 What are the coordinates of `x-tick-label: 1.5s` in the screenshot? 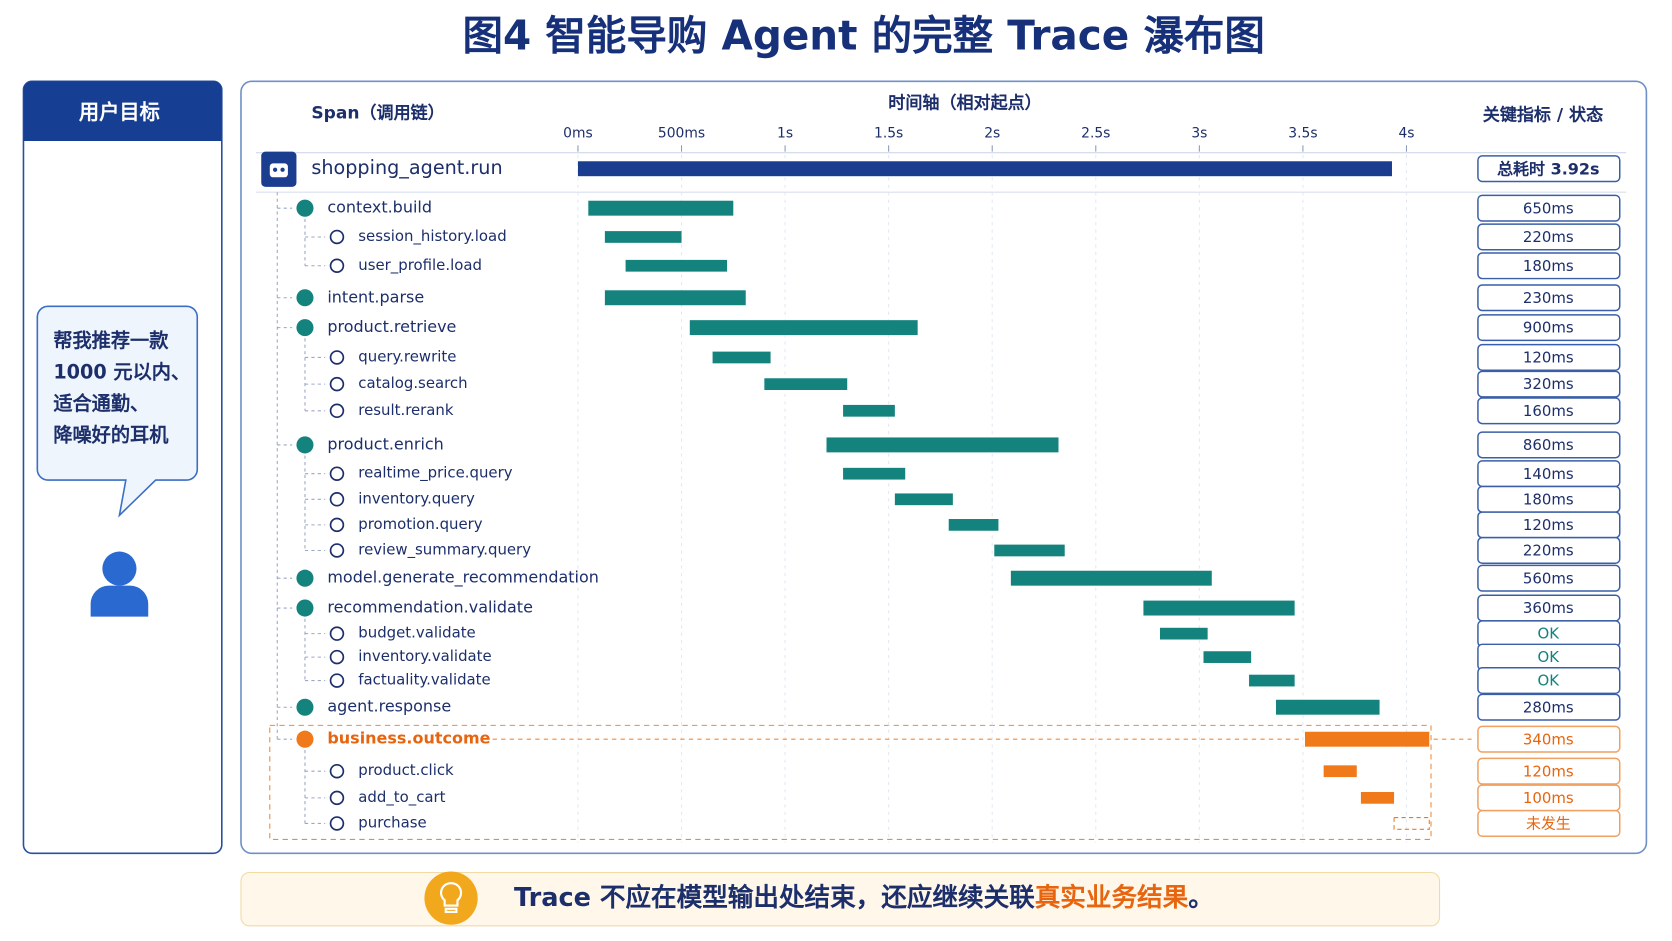 It's located at (888, 134).